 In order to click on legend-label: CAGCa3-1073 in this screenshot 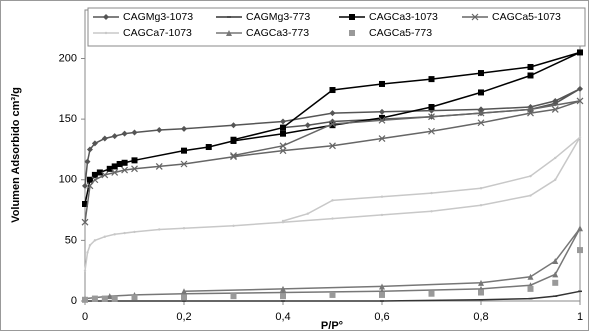, I will do `click(403, 17)`.